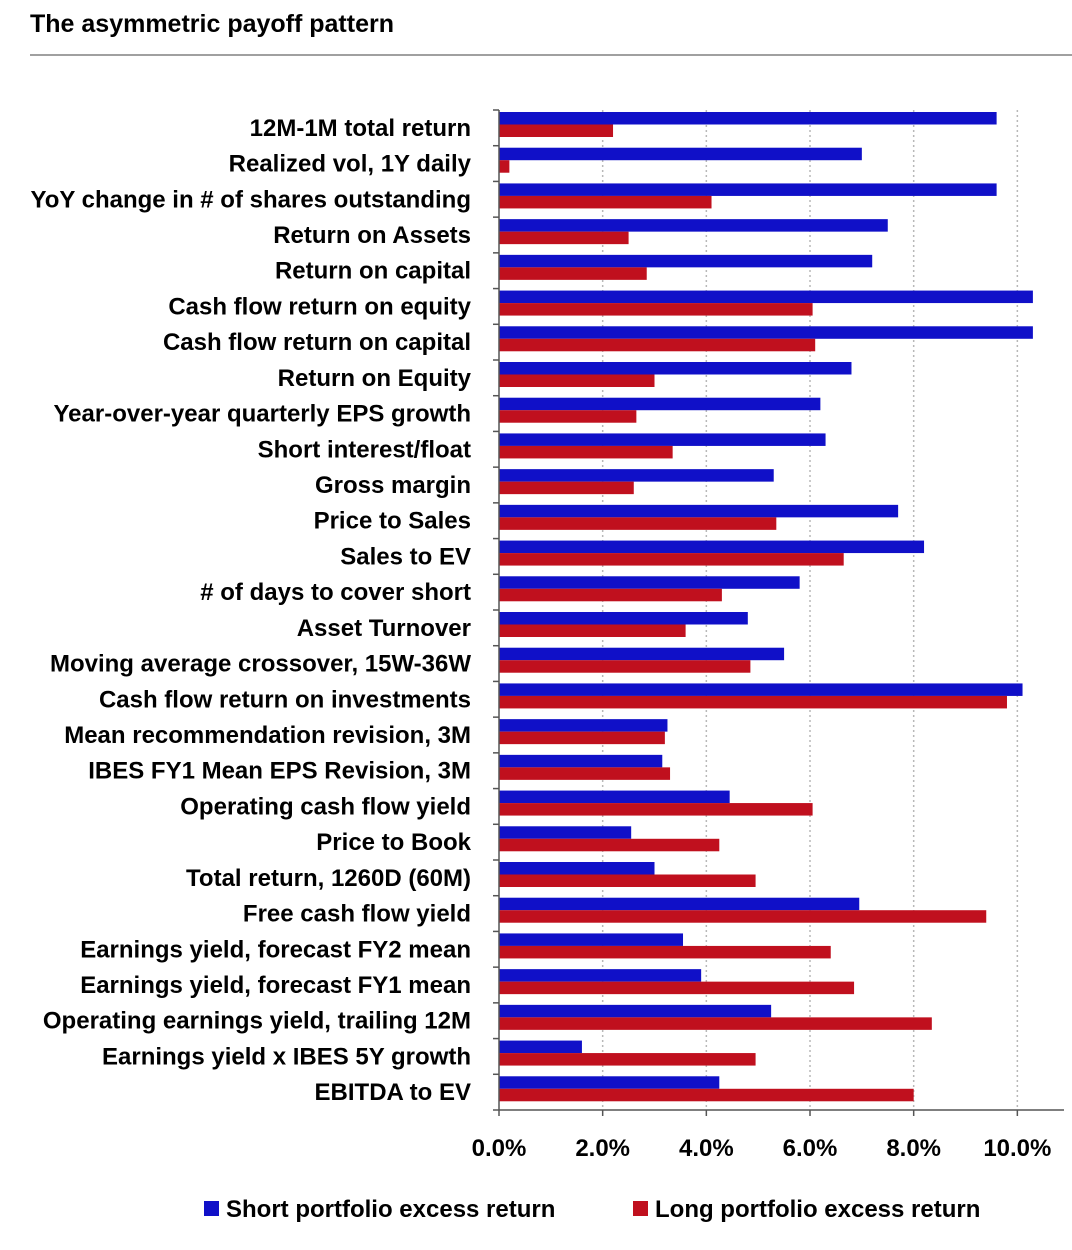 Image resolution: width=1072 pixels, height=1250 pixels. I want to click on legend-label-long: Long portfolio excess return, so click(817, 1209).